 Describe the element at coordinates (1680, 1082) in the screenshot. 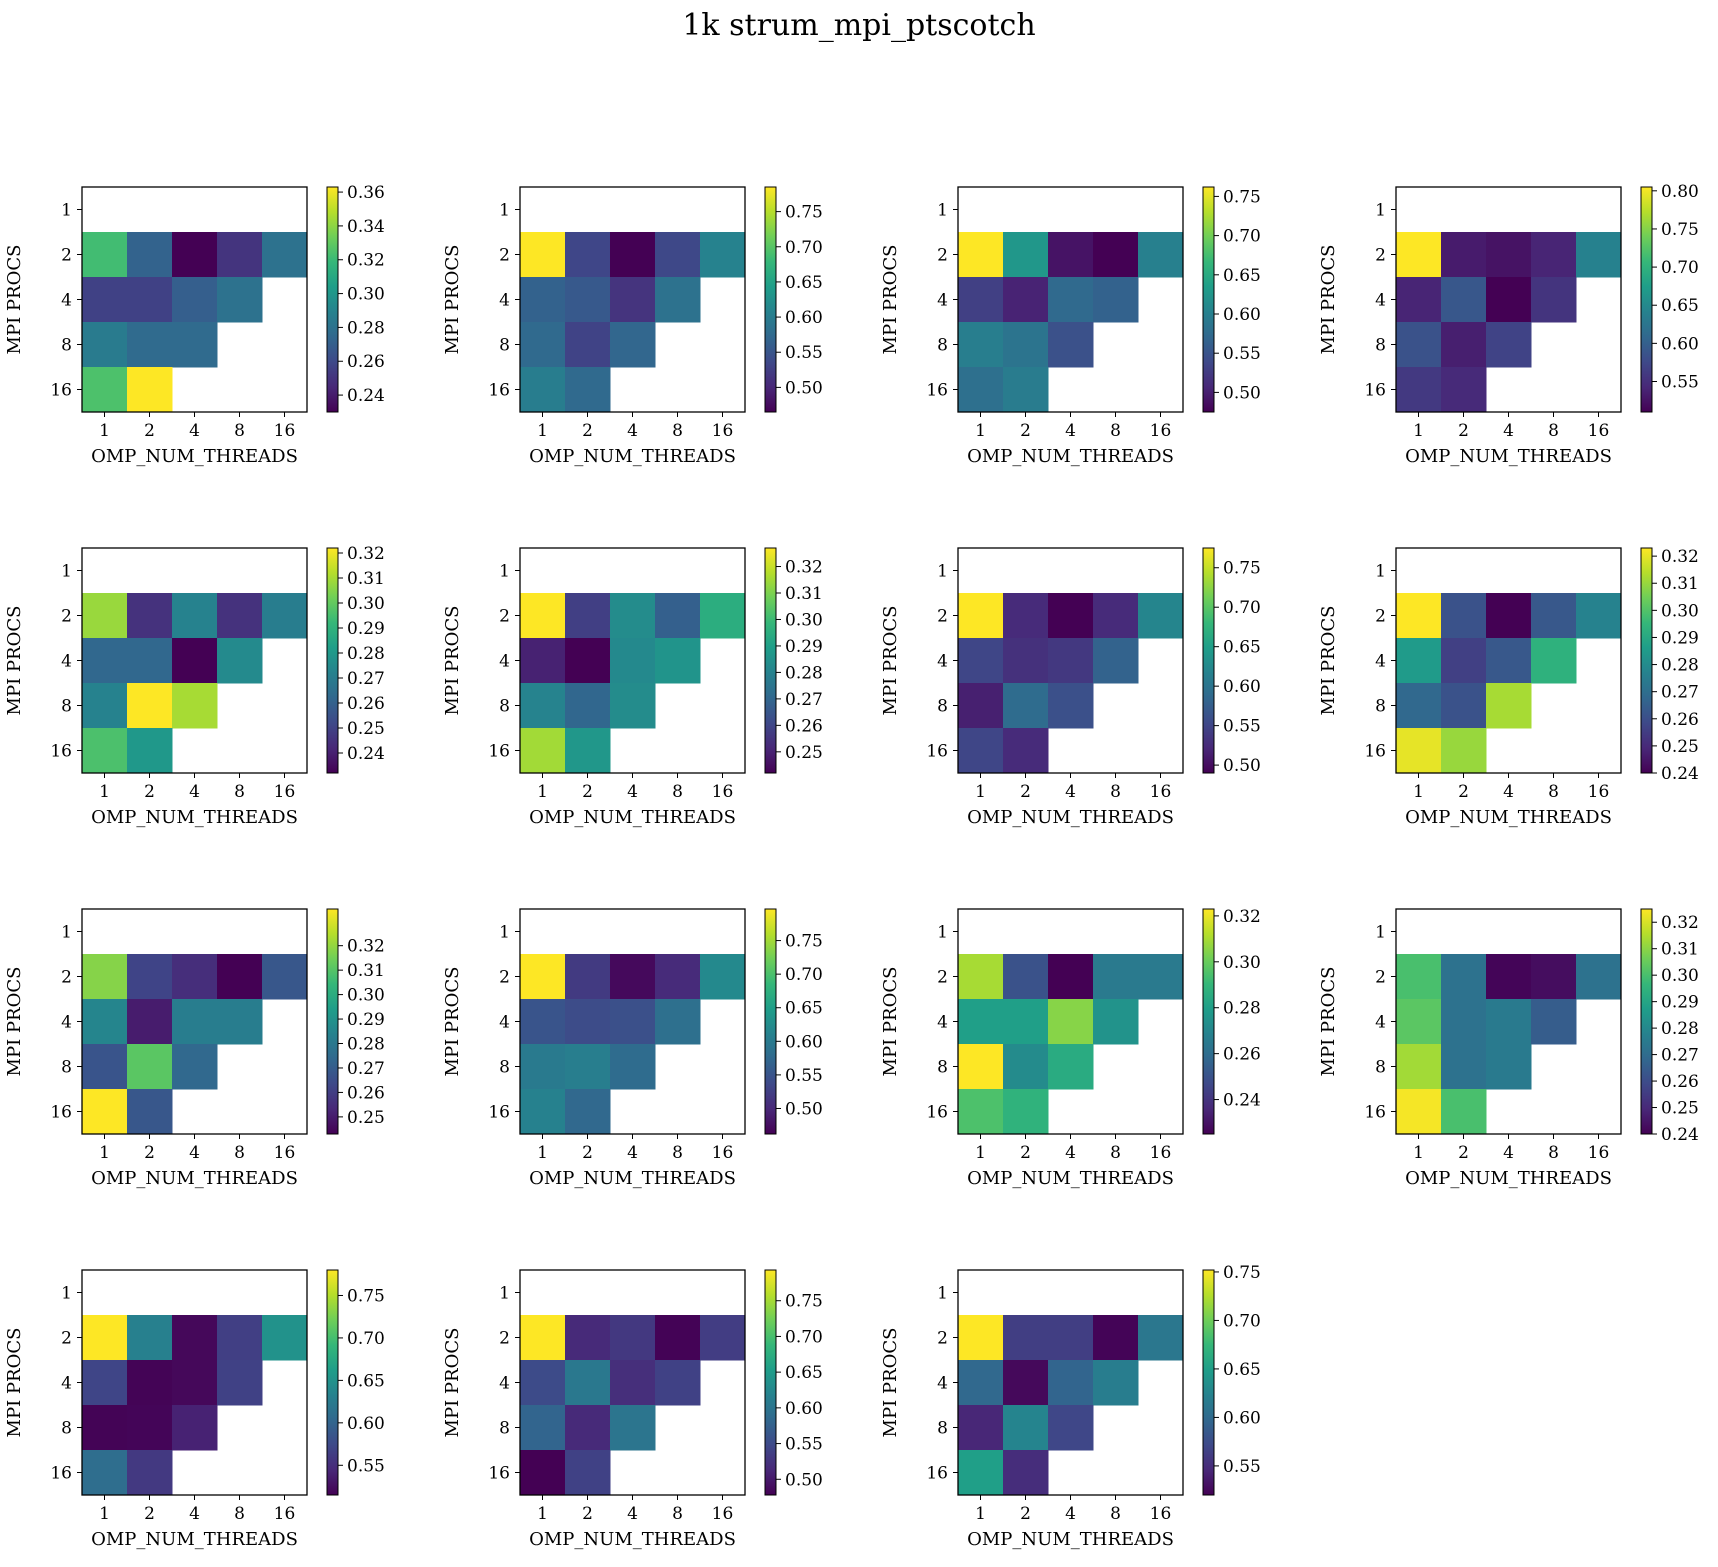

I see `colorbar-tick-label: 0.26` at that location.